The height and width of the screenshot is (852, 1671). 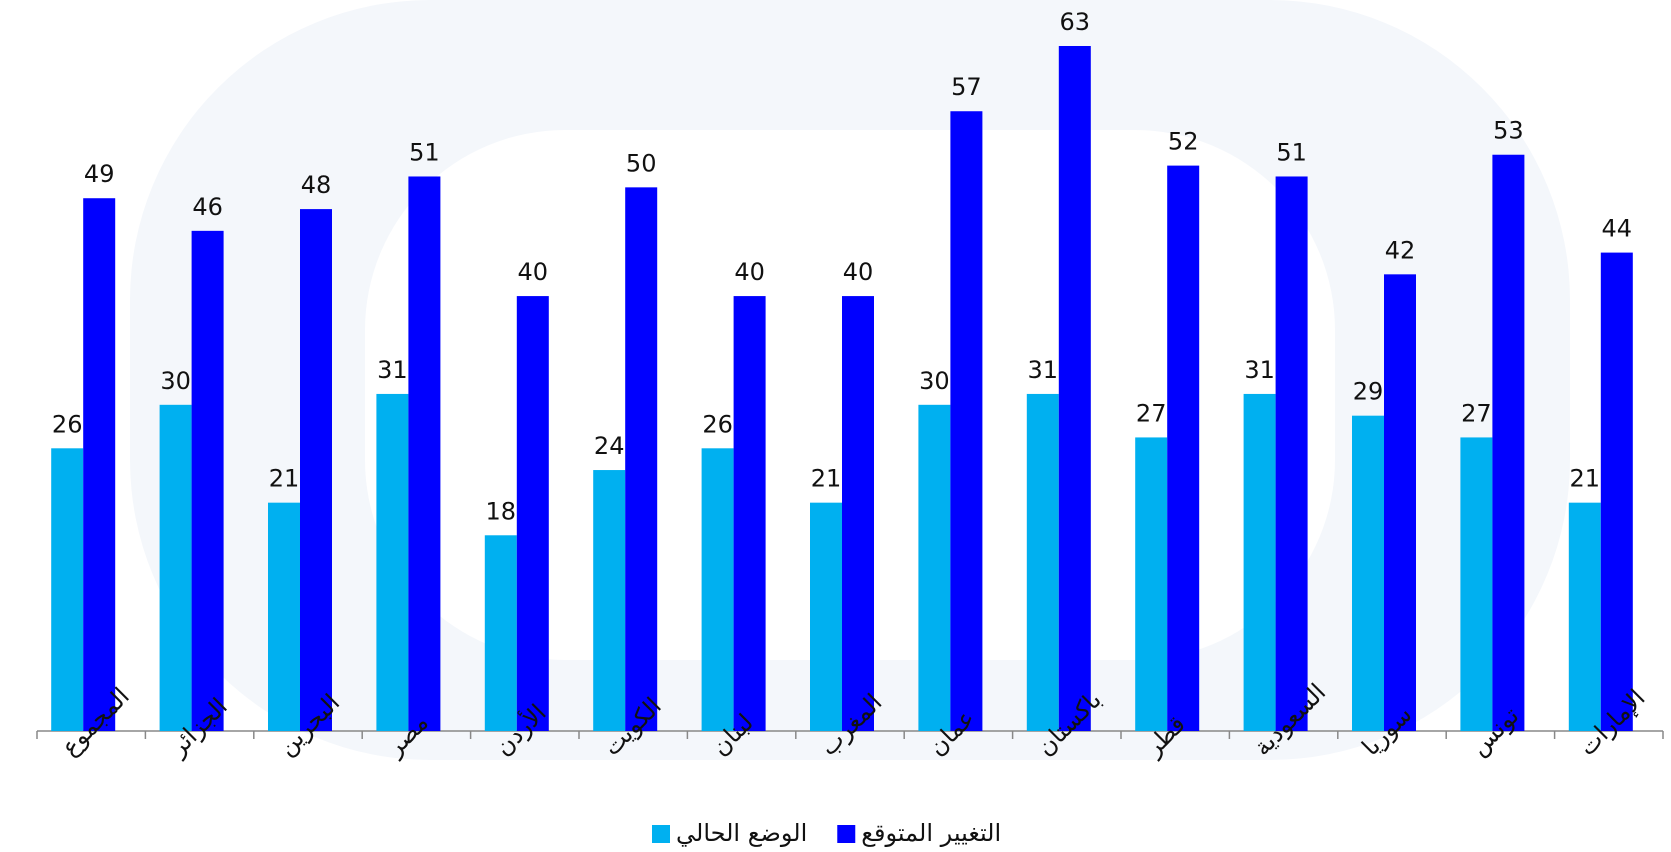 What do you see at coordinates (931, 833) in the screenshot?
I see `legend-label: التغيير المتوقع` at bounding box center [931, 833].